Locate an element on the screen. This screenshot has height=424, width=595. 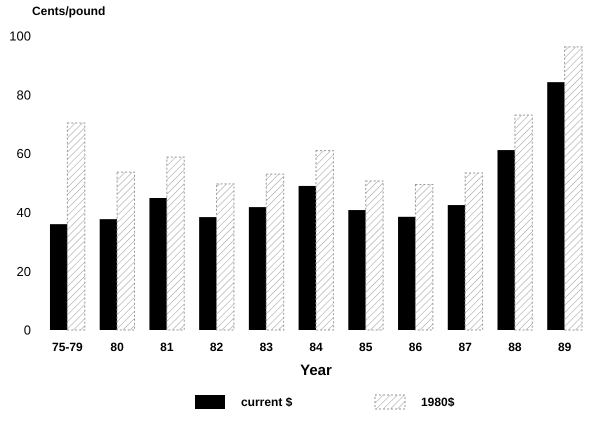
y-tick-label: 60 is located at coordinates (23, 154).